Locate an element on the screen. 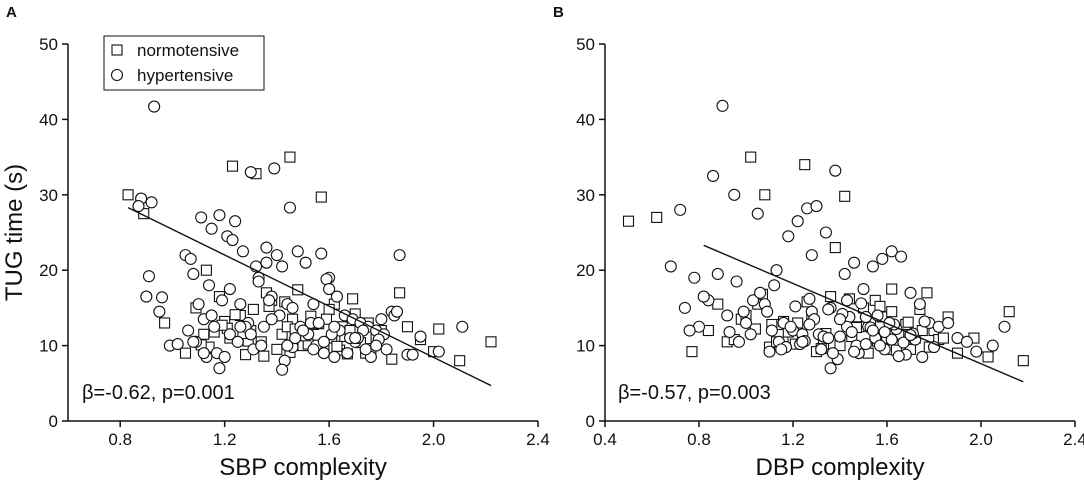 The height and width of the screenshot is (486, 1084). x-tick-label: 0.8 is located at coordinates (699, 439).